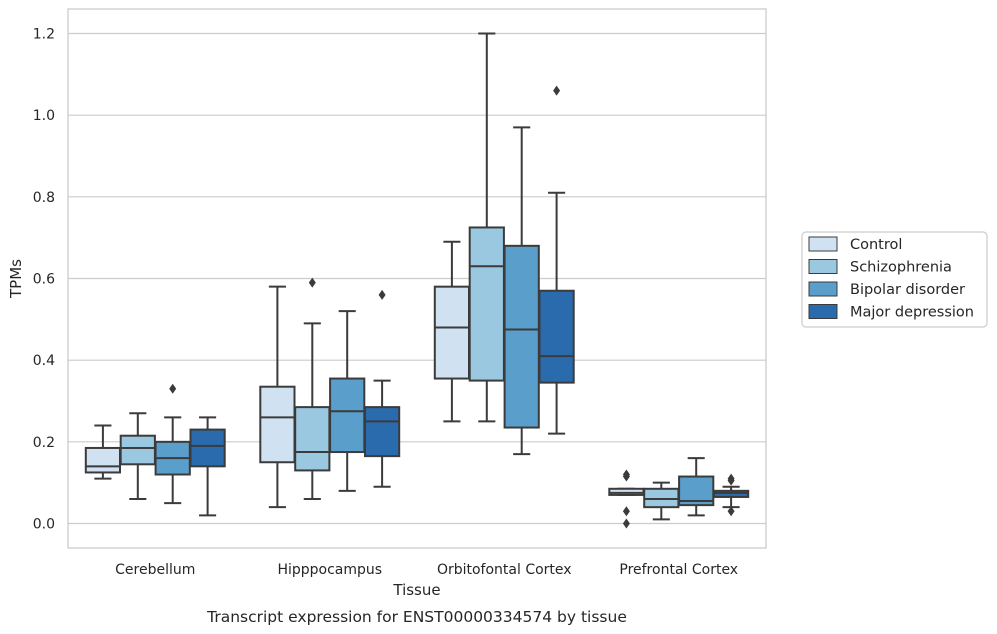 The height and width of the screenshot is (634, 997). I want to click on x-tick-label: Hipppocampus, so click(329, 570).